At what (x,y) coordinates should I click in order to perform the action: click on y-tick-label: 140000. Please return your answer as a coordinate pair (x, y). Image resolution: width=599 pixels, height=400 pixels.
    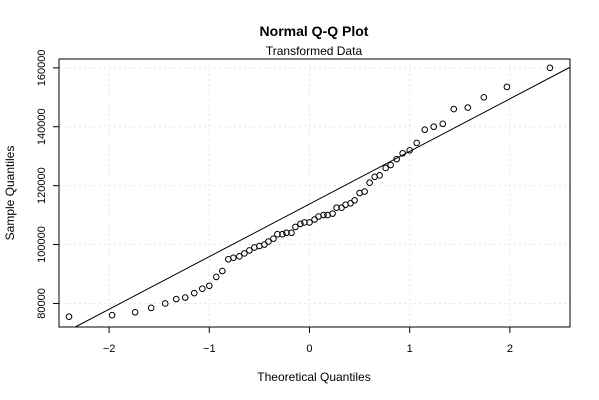
    Looking at the image, I should click on (42, 126).